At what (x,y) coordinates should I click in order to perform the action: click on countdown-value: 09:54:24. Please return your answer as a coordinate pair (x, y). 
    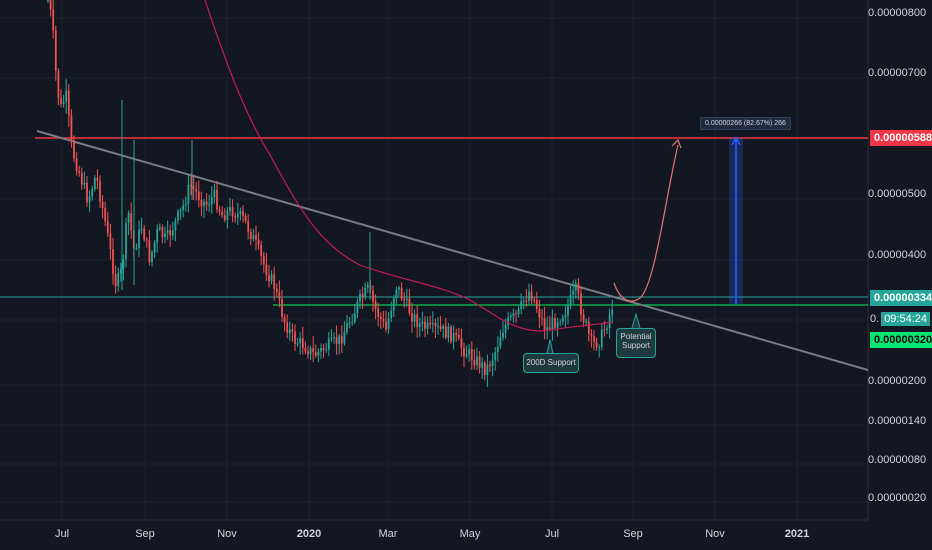
    Looking at the image, I should click on (906, 319).